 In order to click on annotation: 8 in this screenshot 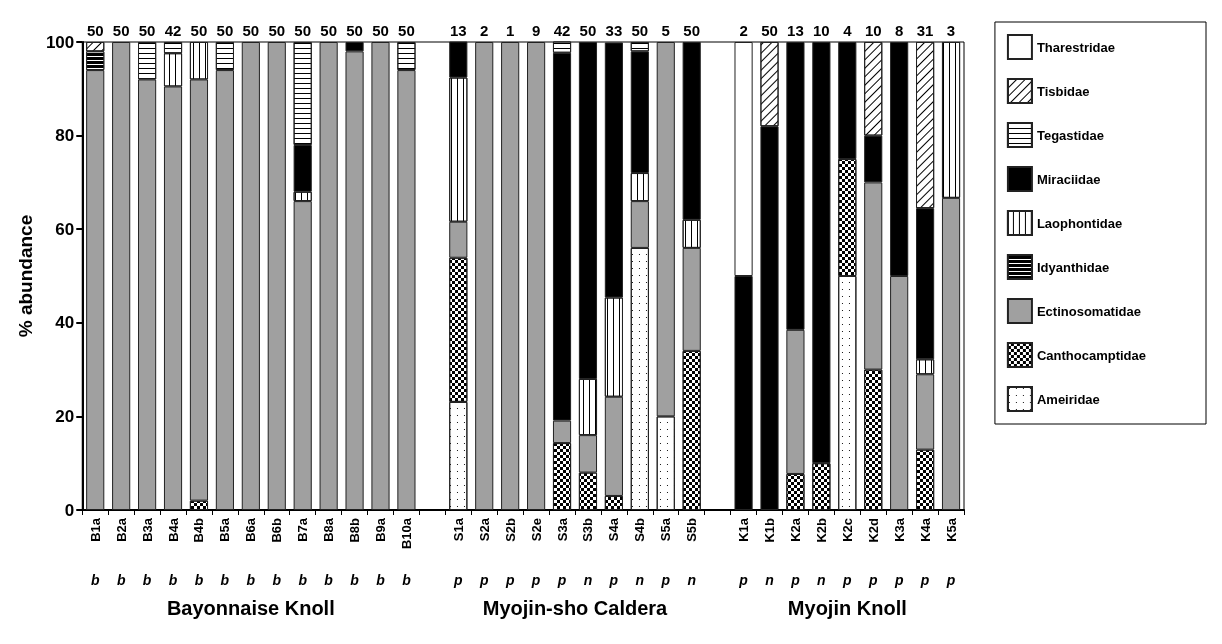, I will do `click(899, 30)`.